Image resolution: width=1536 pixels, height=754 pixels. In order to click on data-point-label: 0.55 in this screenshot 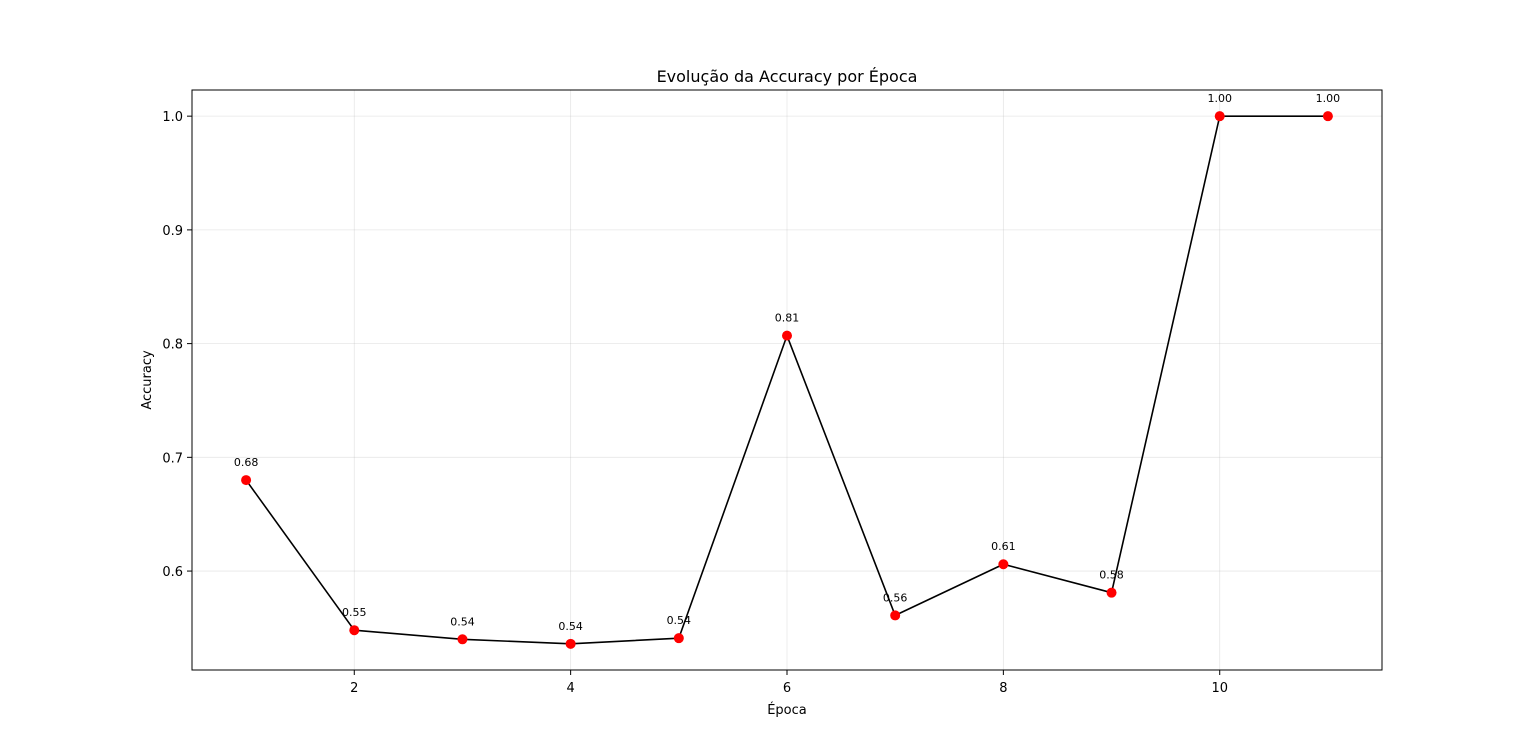, I will do `click(354, 612)`.